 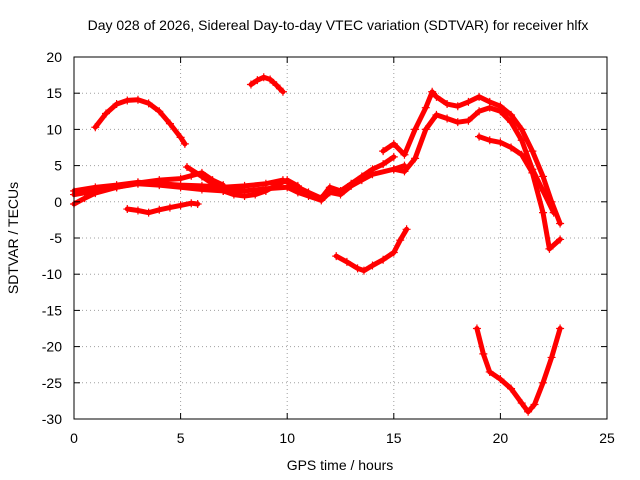 I want to click on x-tick-label: 25, so click(x=607, y=438).